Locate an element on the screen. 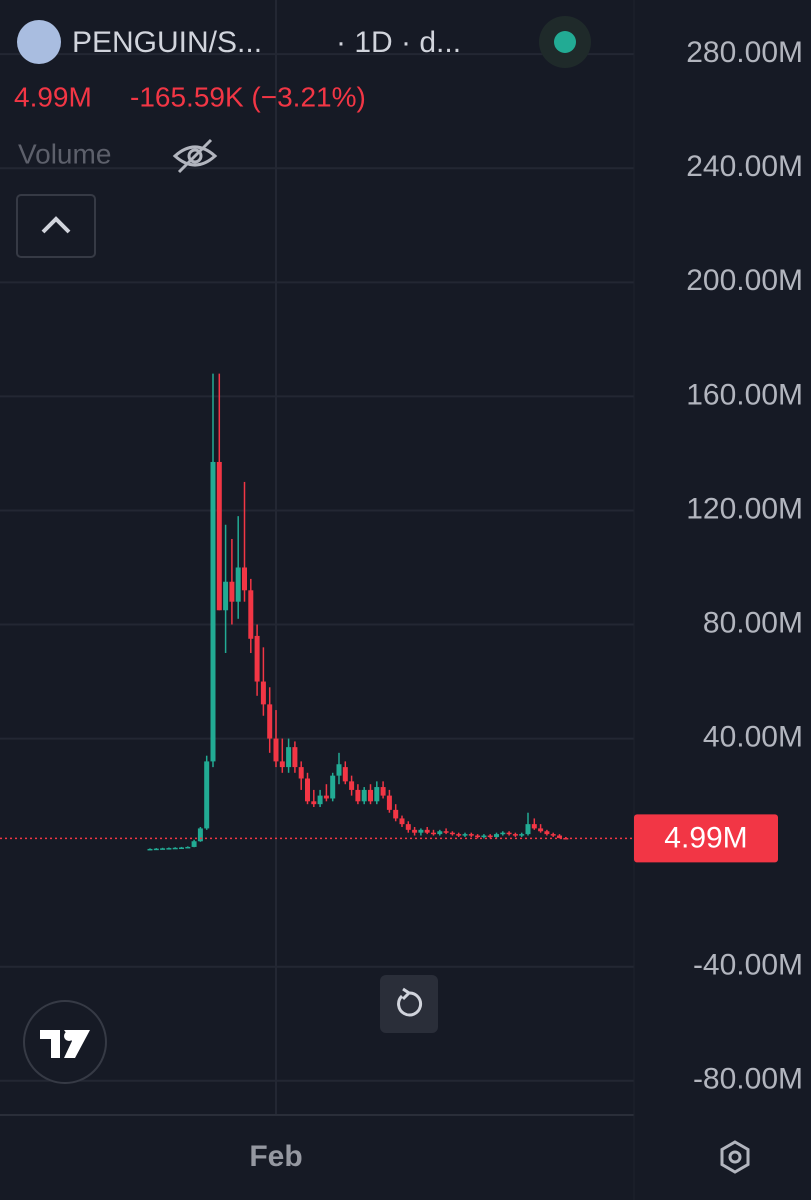 The image size is (811, 1200). y-tick-label: 40.00M is located at coordinates (753, 737).